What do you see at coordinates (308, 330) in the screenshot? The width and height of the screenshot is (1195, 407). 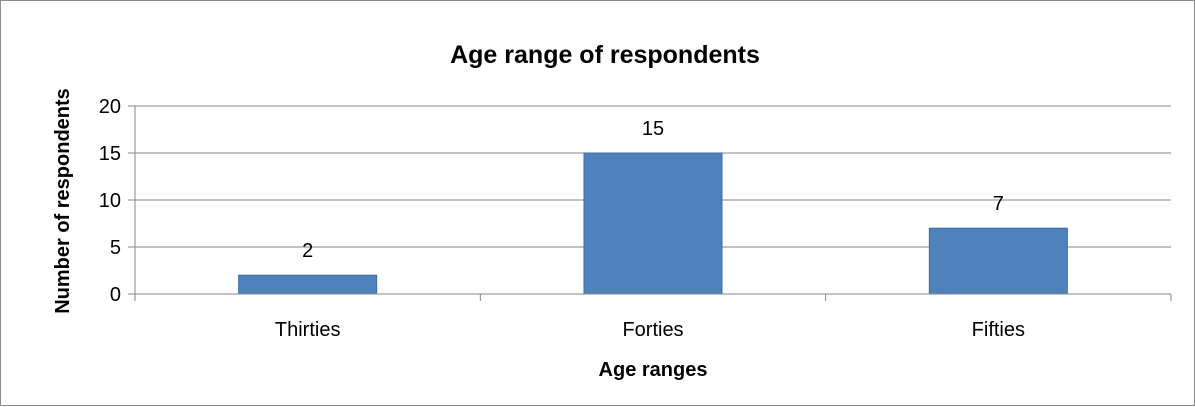 I see `x-category-label: Thirties` at bounding box center [308, 330].